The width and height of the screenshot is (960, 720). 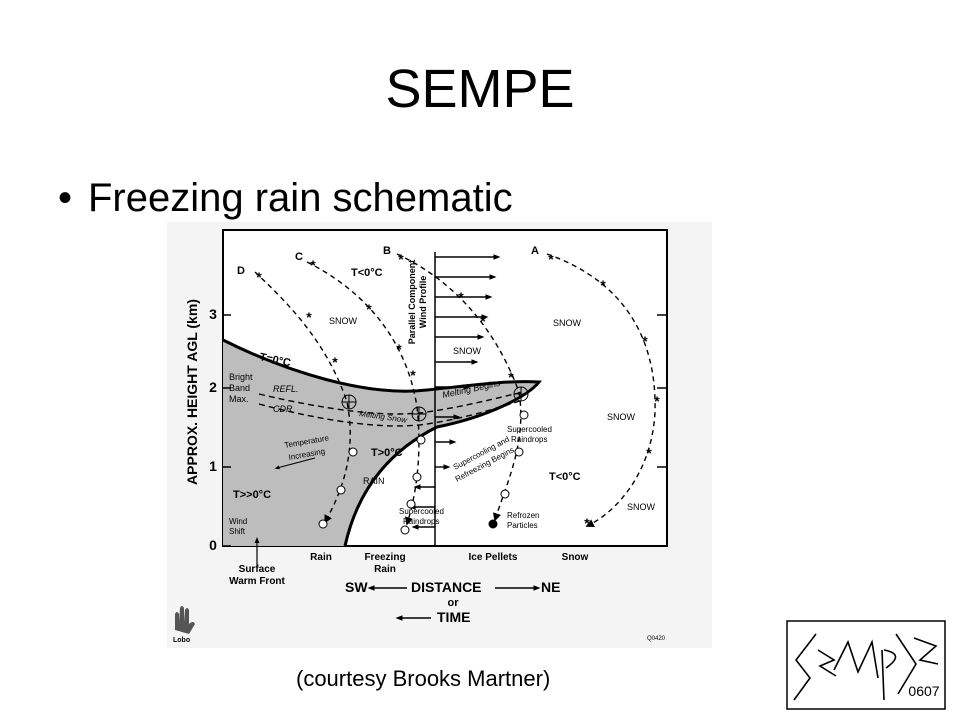 What do you see at coordinates (387, 251) in the screenshot?
I see `trajectory-label-b: B` at bounding box center [387, 251].